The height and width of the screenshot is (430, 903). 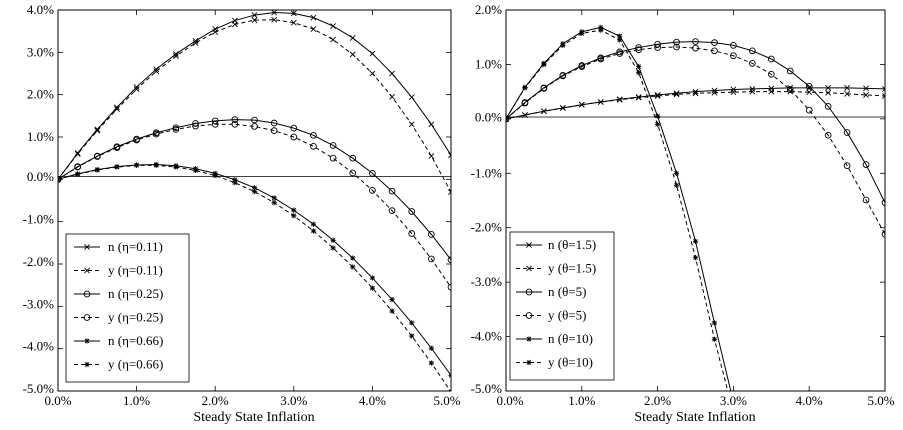 I want to click on left-y-tick-label-2: 2.0%, so click(x=40, y=94).